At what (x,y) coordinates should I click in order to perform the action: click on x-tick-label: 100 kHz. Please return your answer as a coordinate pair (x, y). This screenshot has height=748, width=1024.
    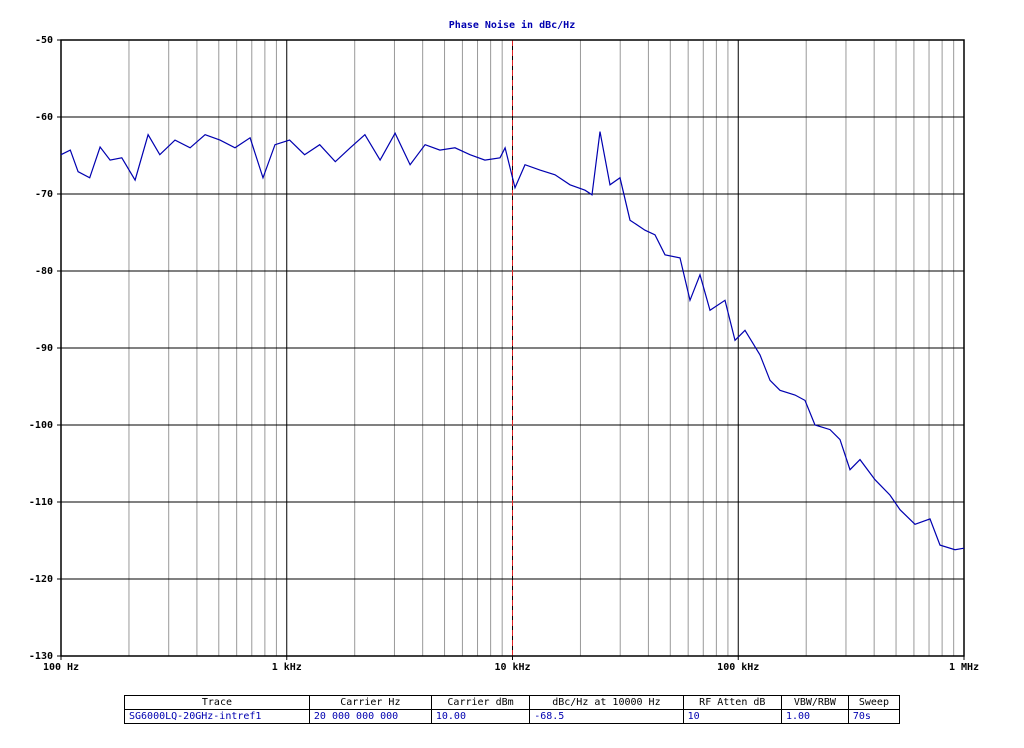
    Looking at the image, I should click on (738, 667).